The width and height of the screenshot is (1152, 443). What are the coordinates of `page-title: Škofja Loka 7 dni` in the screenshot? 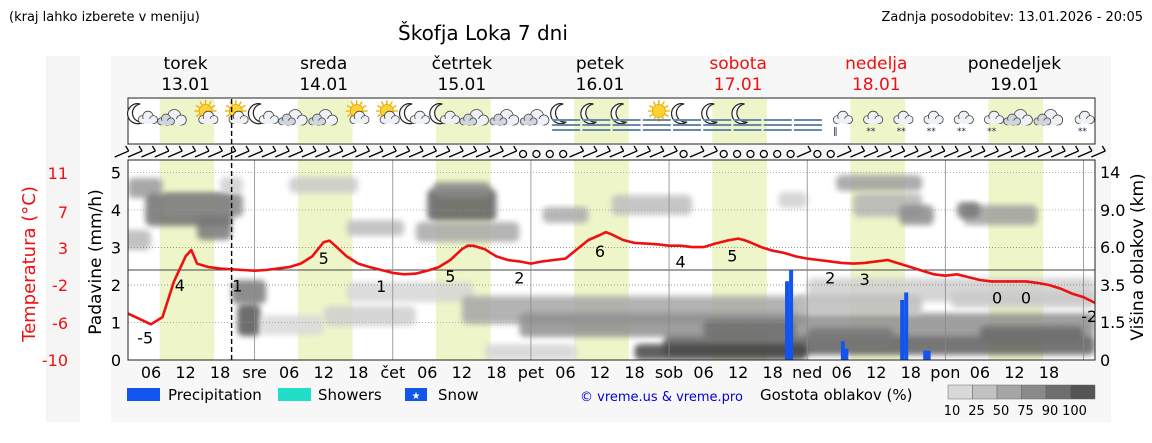 It's located at (483, 33).